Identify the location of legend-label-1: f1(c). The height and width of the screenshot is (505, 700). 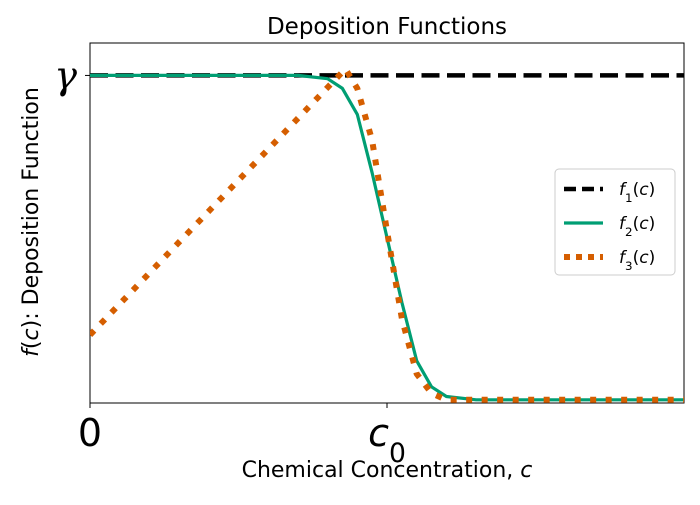
(637, 192).